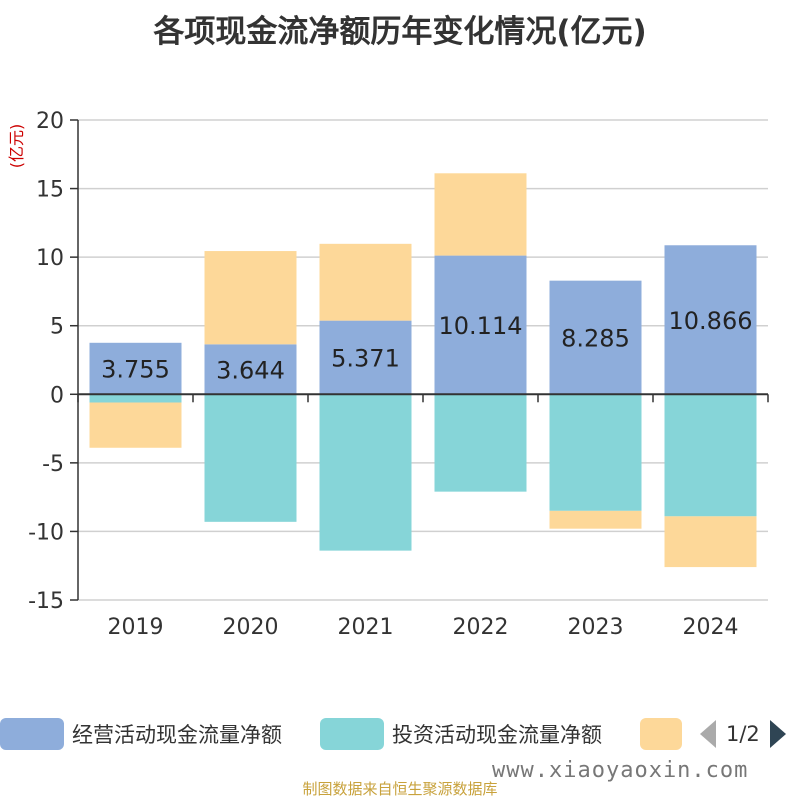 This screenshot has width=800, height=800. I want to click on x-tick-label: 2019, so click(136, 627).